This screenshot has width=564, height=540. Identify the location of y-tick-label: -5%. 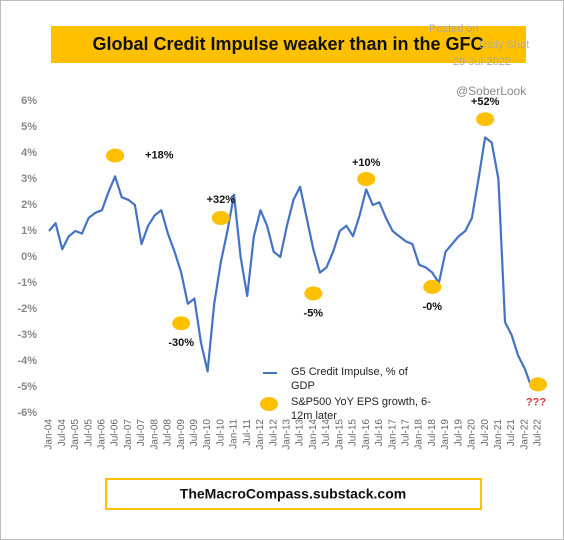
(27, 387).